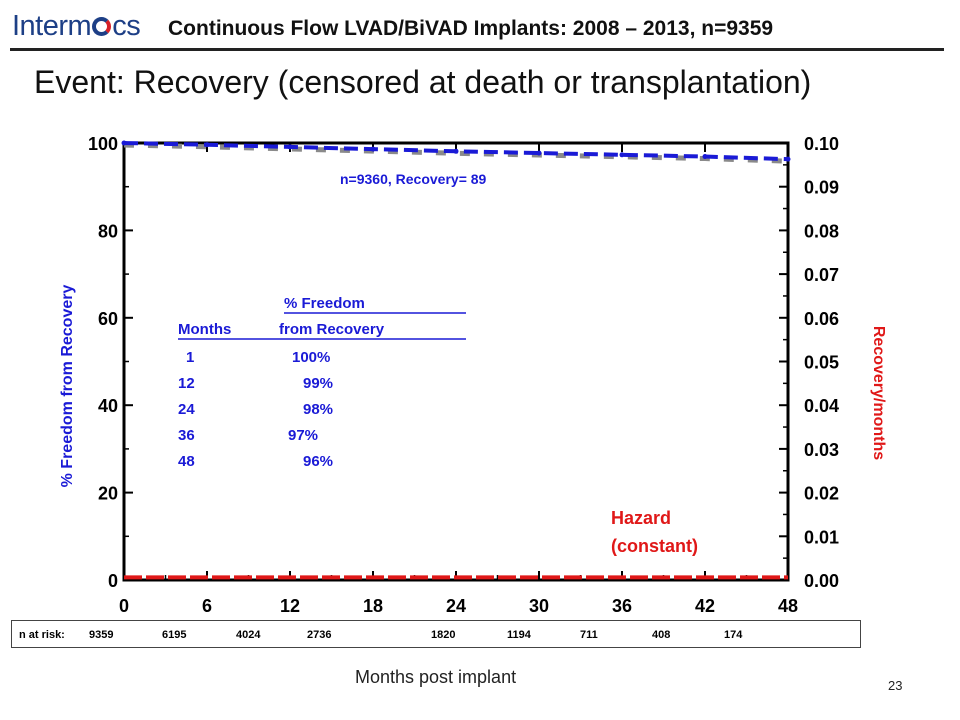 The height and width of the screenshot is (720, 960). I want to click on at-risk-value: 1194, so click(519, 635).